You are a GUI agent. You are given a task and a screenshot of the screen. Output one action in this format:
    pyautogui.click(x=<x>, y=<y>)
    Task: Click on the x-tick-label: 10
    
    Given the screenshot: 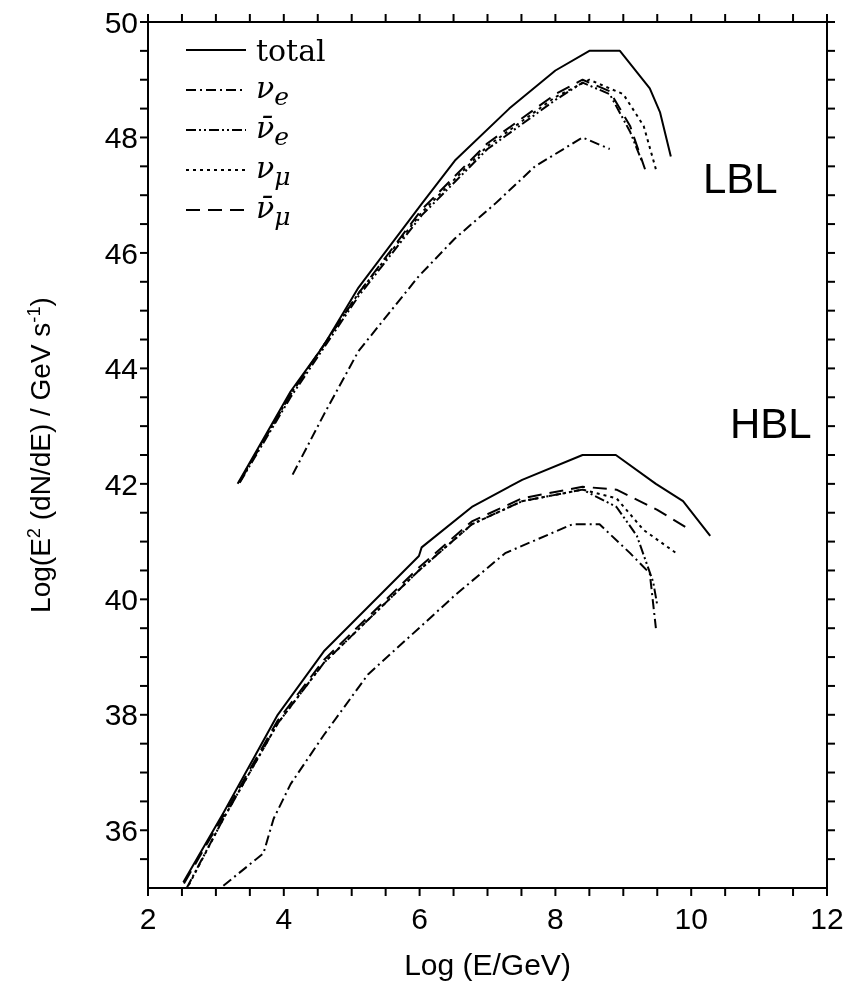 What is the action you would take?
    pyautogui.click(x=691, y=919)
    